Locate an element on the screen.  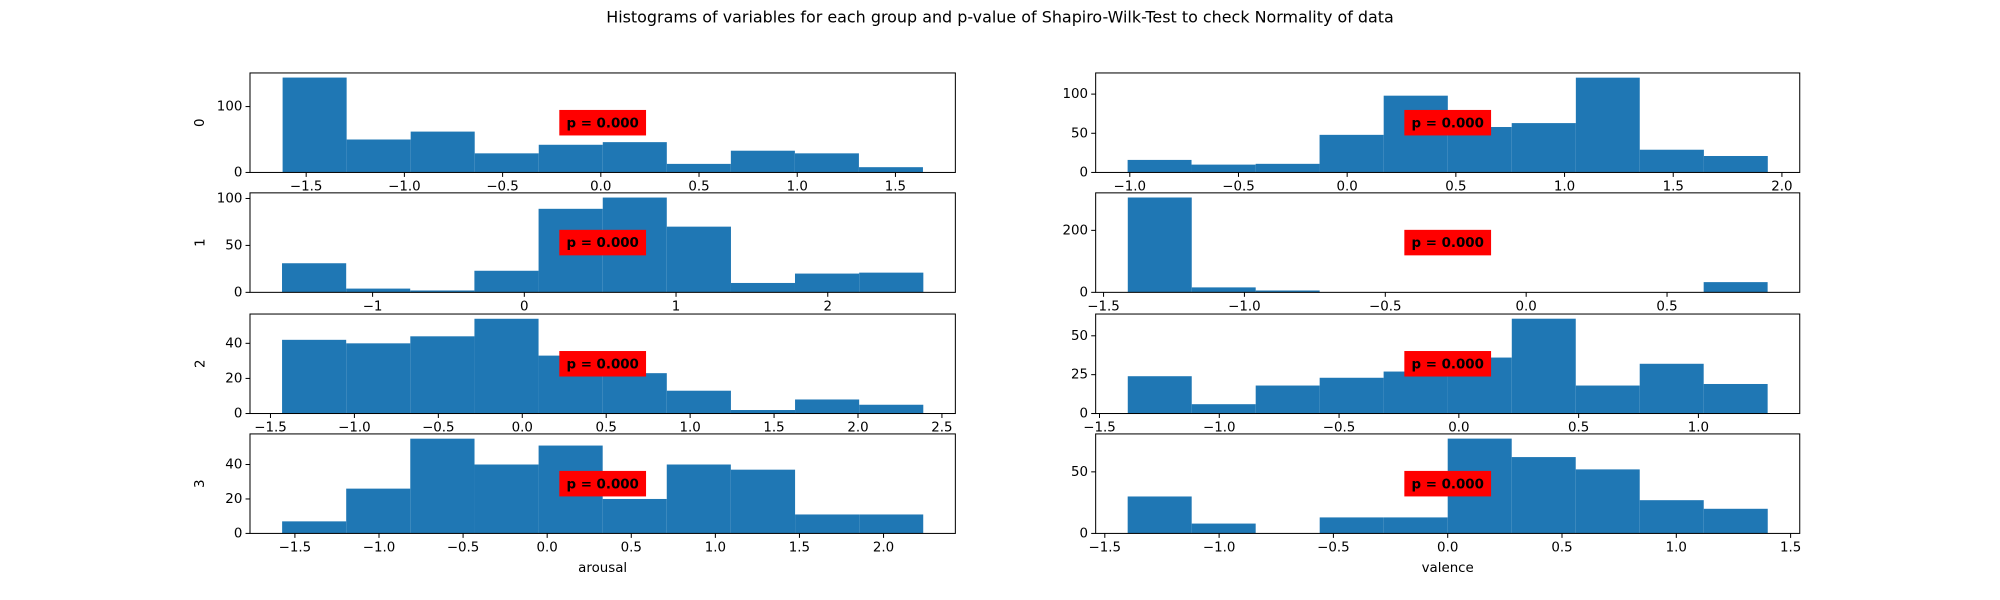
x-tick-label: 1 is located at coordinates (676, 306).